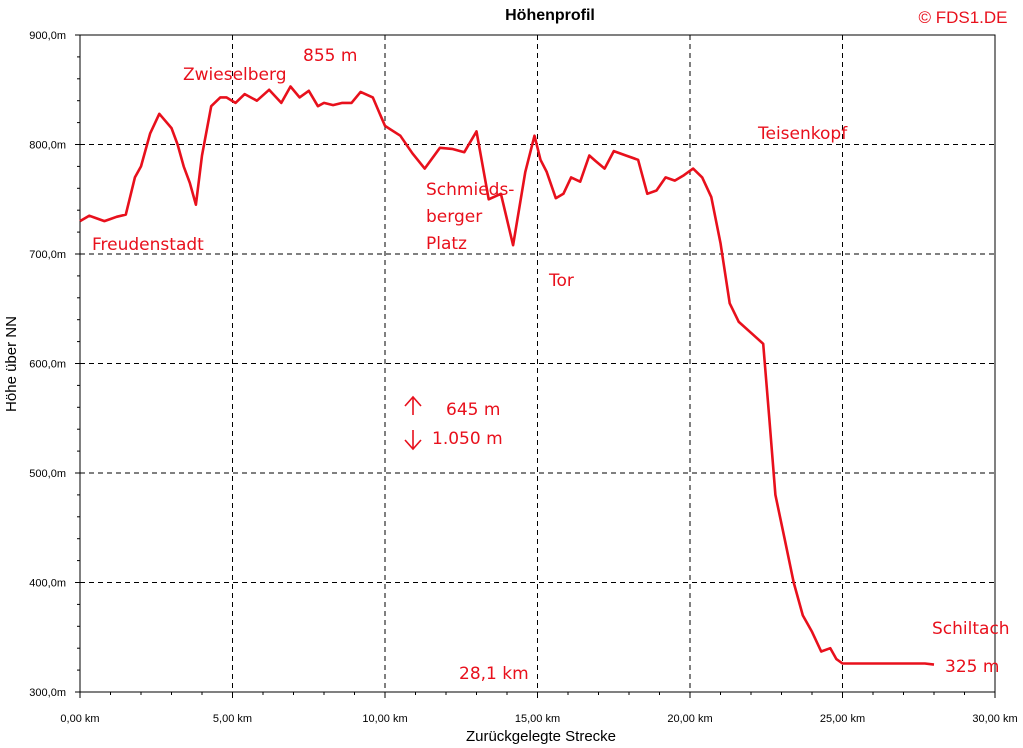  What do you see at coordinates (47, 693) in the screenshot?
I see `y-tick-label: 300,0m` at bounding box center [47, 693].